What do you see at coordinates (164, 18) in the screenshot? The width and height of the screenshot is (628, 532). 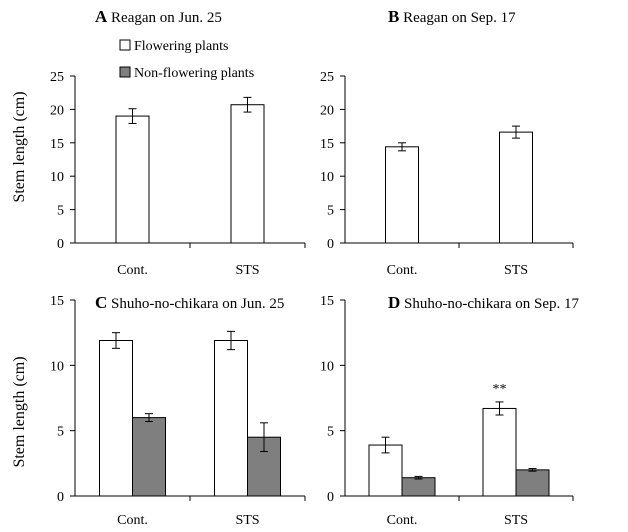 I see `panel-title-text: Reagan on Jun. 25` at bounding box center [164, 18].